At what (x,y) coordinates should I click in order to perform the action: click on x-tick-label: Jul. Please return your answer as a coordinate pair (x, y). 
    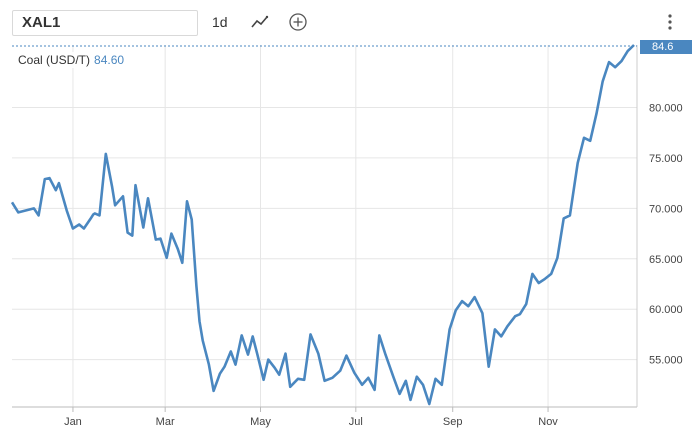
    Looking at the image, I should click on (356, 422).